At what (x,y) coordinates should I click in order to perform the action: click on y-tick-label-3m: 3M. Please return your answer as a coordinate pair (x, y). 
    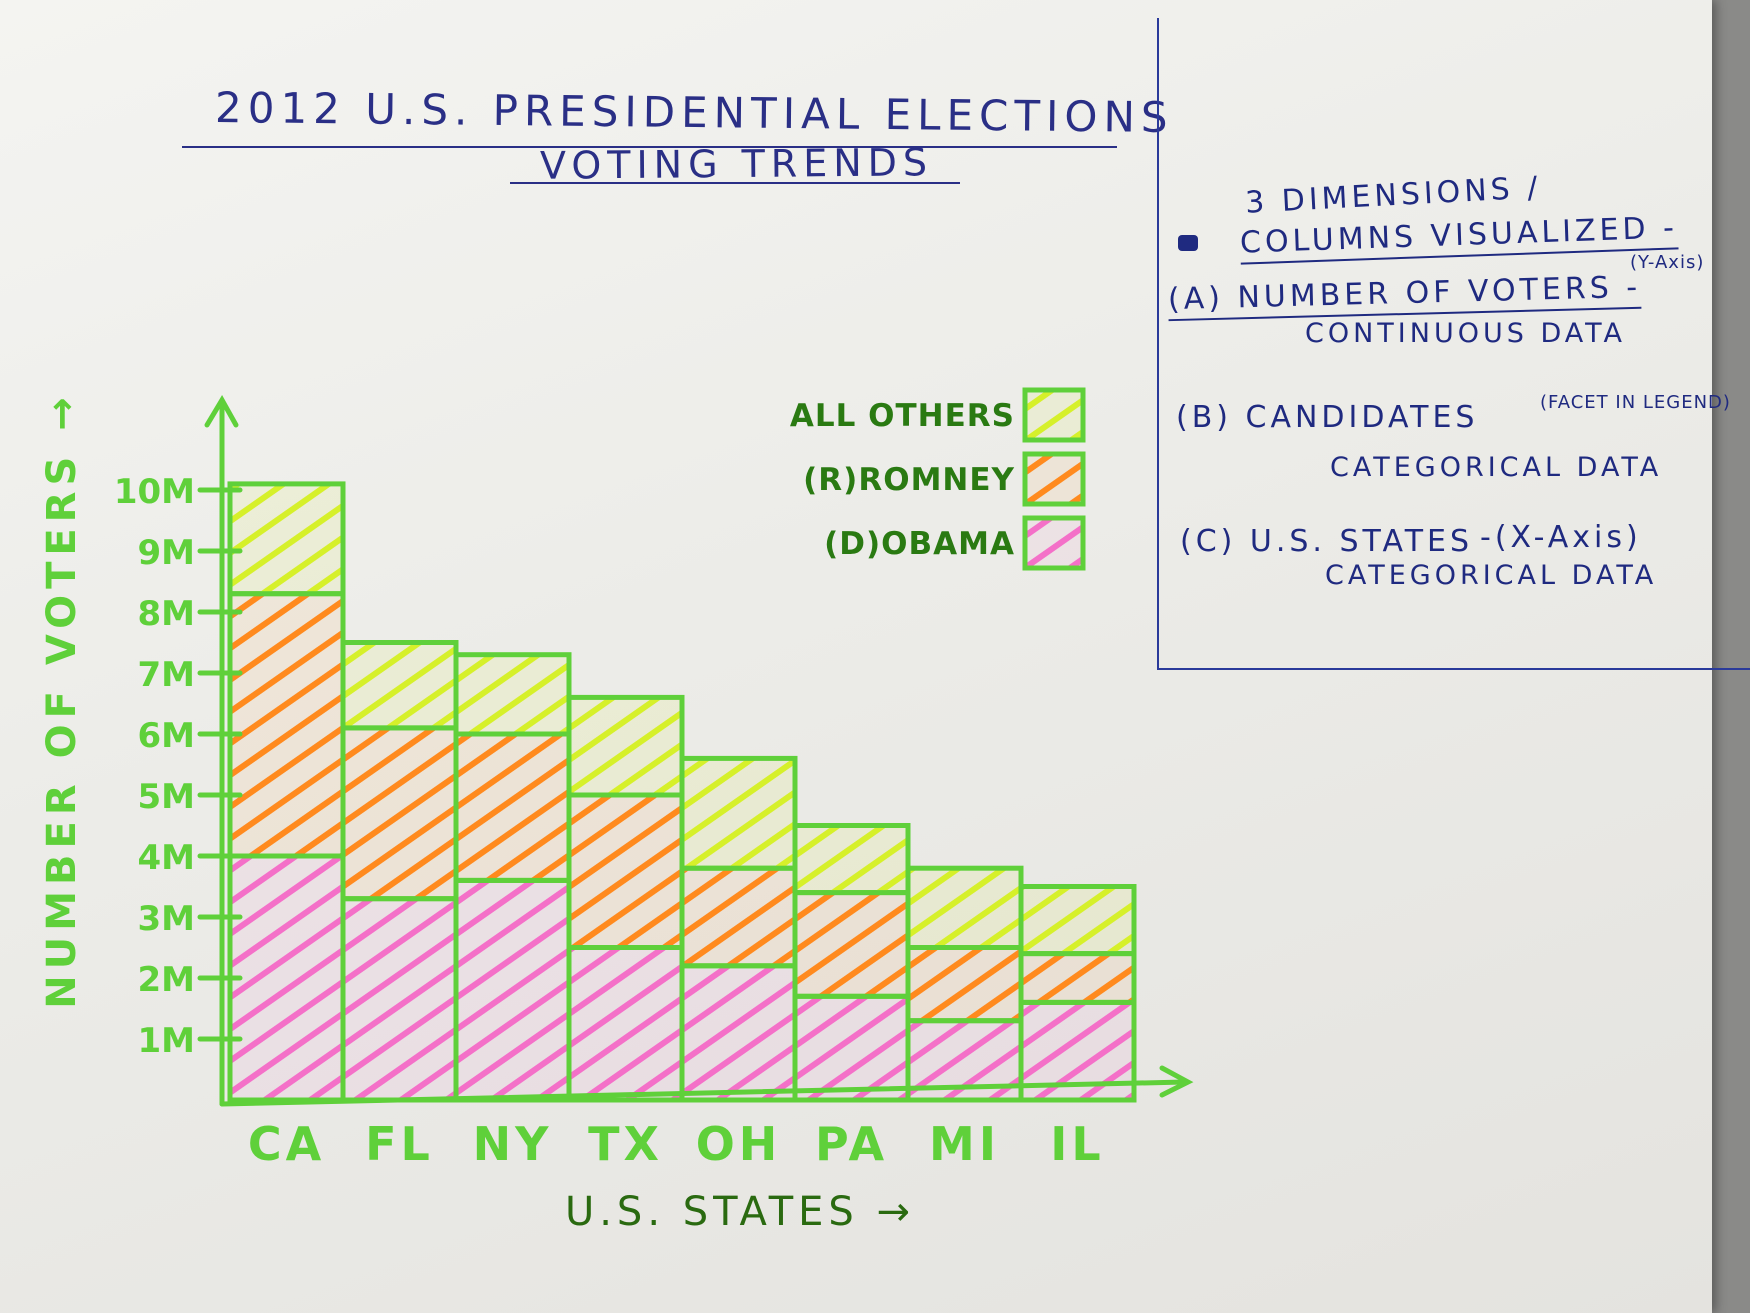
    Looking at the image, I should click on (167, 919).